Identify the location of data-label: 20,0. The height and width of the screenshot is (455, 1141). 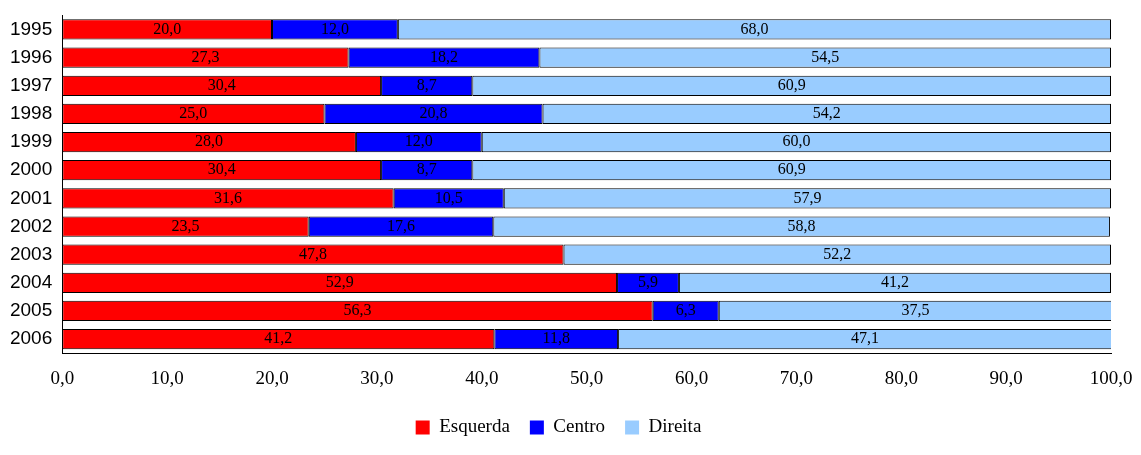
(167, 28).